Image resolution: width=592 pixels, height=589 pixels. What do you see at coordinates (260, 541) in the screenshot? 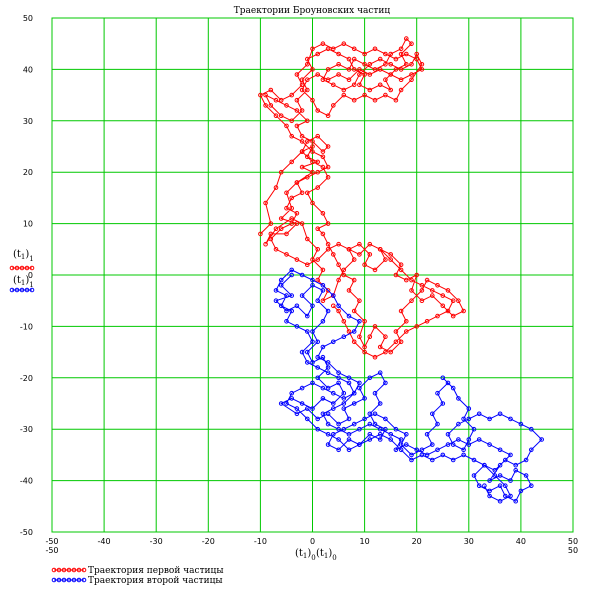
I see `x-tick-label: -10` at bounding box center [260, 541].